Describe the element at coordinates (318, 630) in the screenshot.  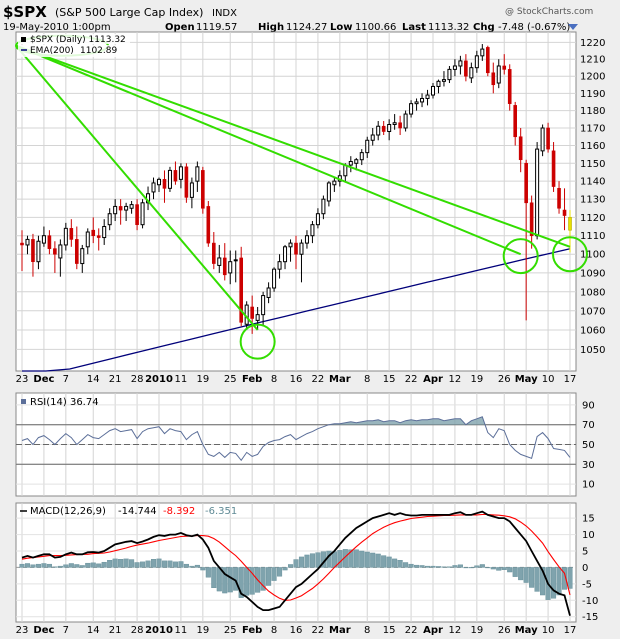
I see `x-tick-label: 22` at that location.